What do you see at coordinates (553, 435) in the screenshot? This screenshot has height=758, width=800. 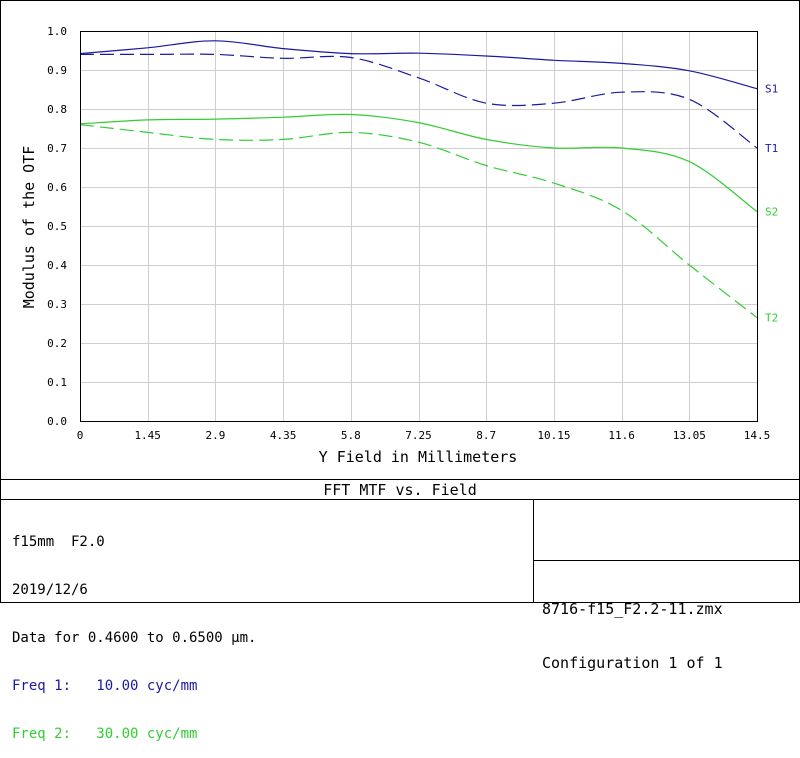 I see `x-tick-label: 10.15` at bounding box center [553, 435].